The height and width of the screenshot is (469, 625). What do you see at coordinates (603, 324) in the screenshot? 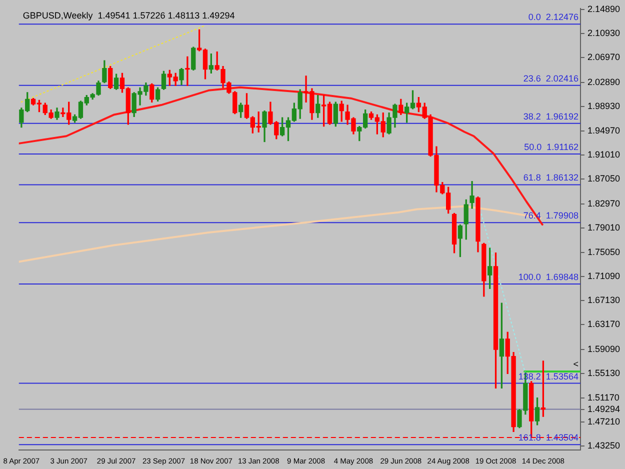
I see `y-tick-label: 1.63170` at bounding box center [603, 324].